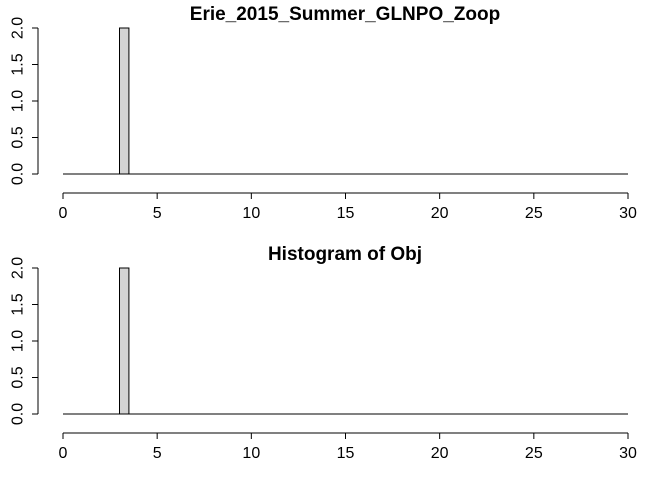  Describe the element at coordinates (345, 254) in the screenshot. I see `chart-title: Histogram of Obj` at that location.